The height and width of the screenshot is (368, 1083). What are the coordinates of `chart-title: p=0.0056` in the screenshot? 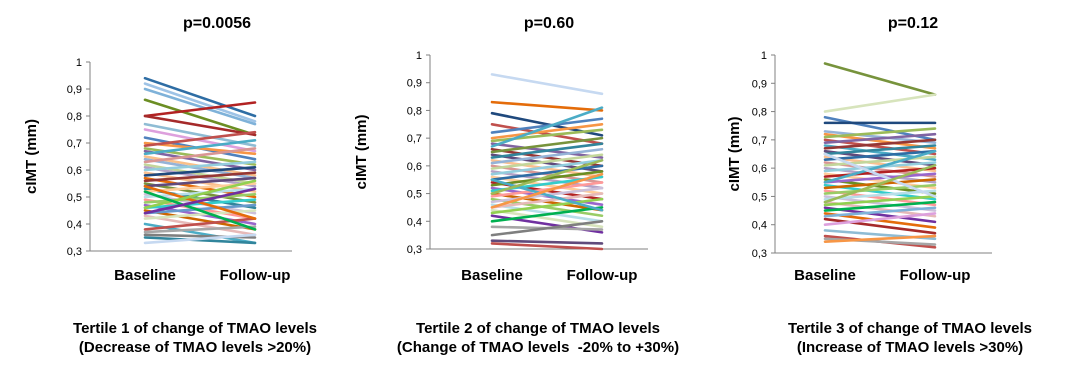 It's located at (217, 23).